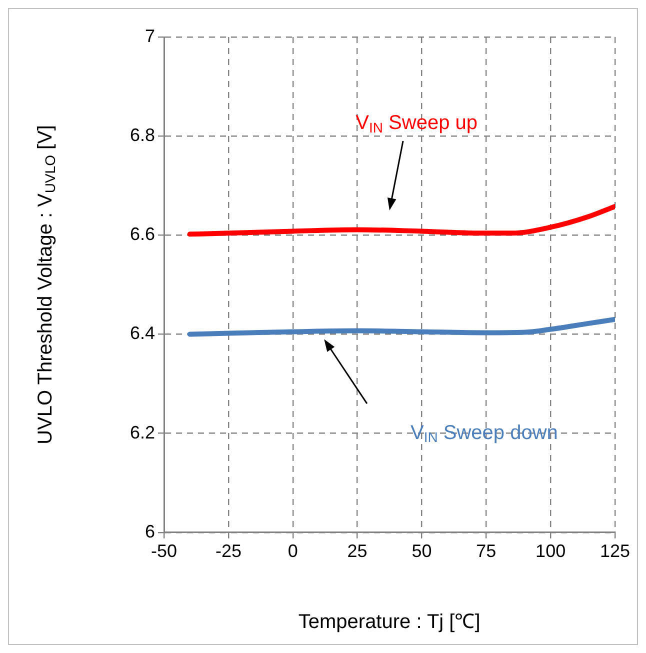  Describe the element at coordinates (486, 551) in the screenshot. I see `x-tick-label: 75` at that location.